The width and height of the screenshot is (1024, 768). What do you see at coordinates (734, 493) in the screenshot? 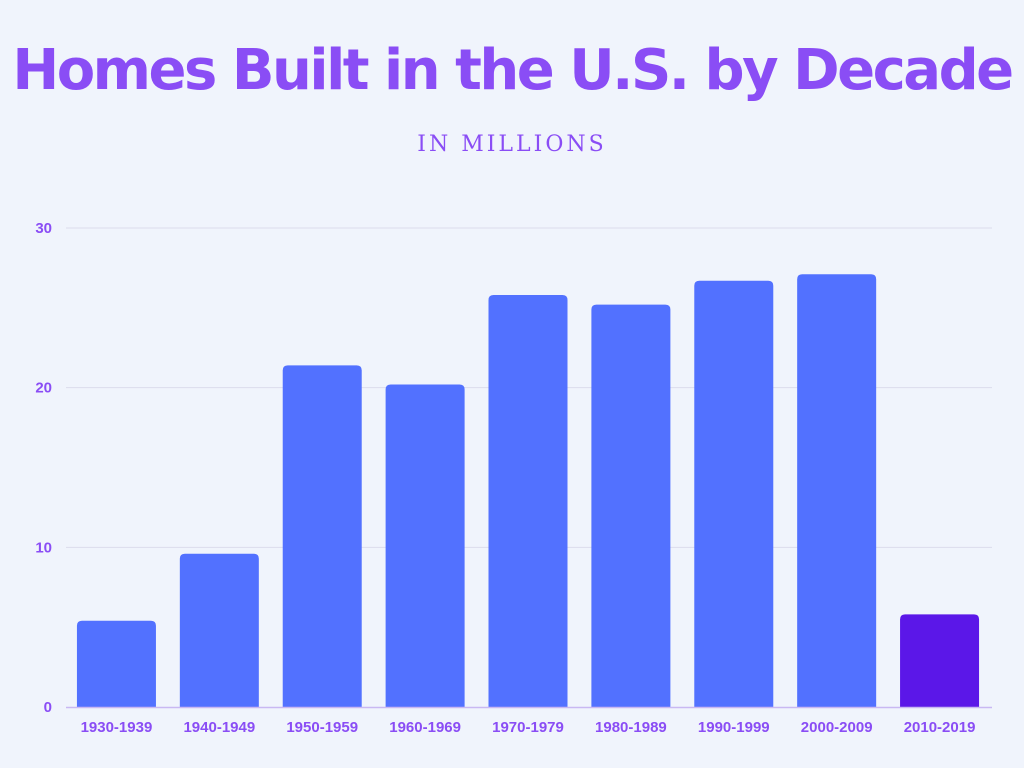
I see `bar-1990-1999` at bounding box center [734, 493].